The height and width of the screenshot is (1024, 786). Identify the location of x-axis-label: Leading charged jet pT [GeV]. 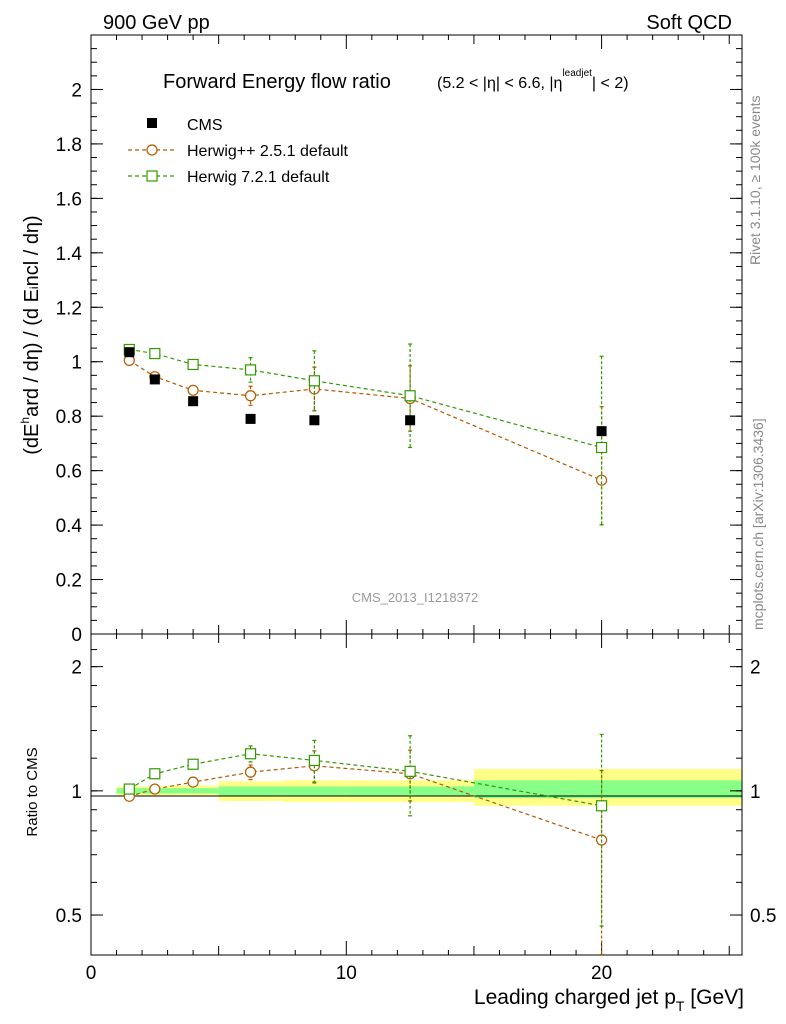
(609, 1000).